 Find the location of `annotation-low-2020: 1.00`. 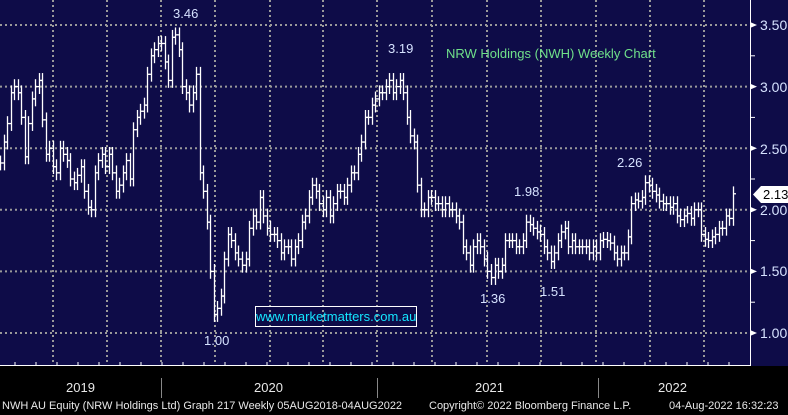

annotation-low-2020: 1.00 is located at coordinates (217, 340).